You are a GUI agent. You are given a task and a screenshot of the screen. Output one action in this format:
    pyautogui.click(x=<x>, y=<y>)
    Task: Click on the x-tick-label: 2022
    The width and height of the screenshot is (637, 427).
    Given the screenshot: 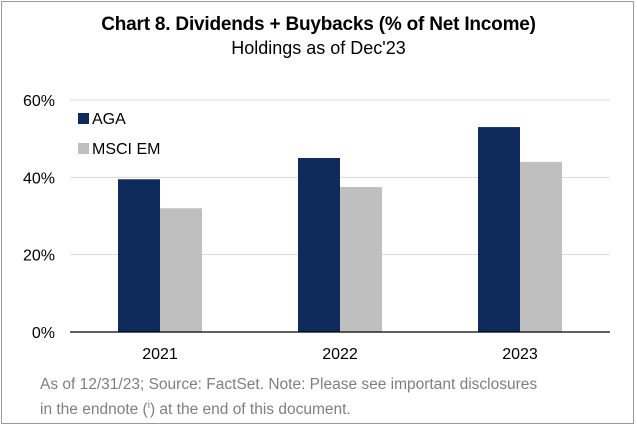 What is the action you would take?
    pyautogui.click(x=340, y=354)
    